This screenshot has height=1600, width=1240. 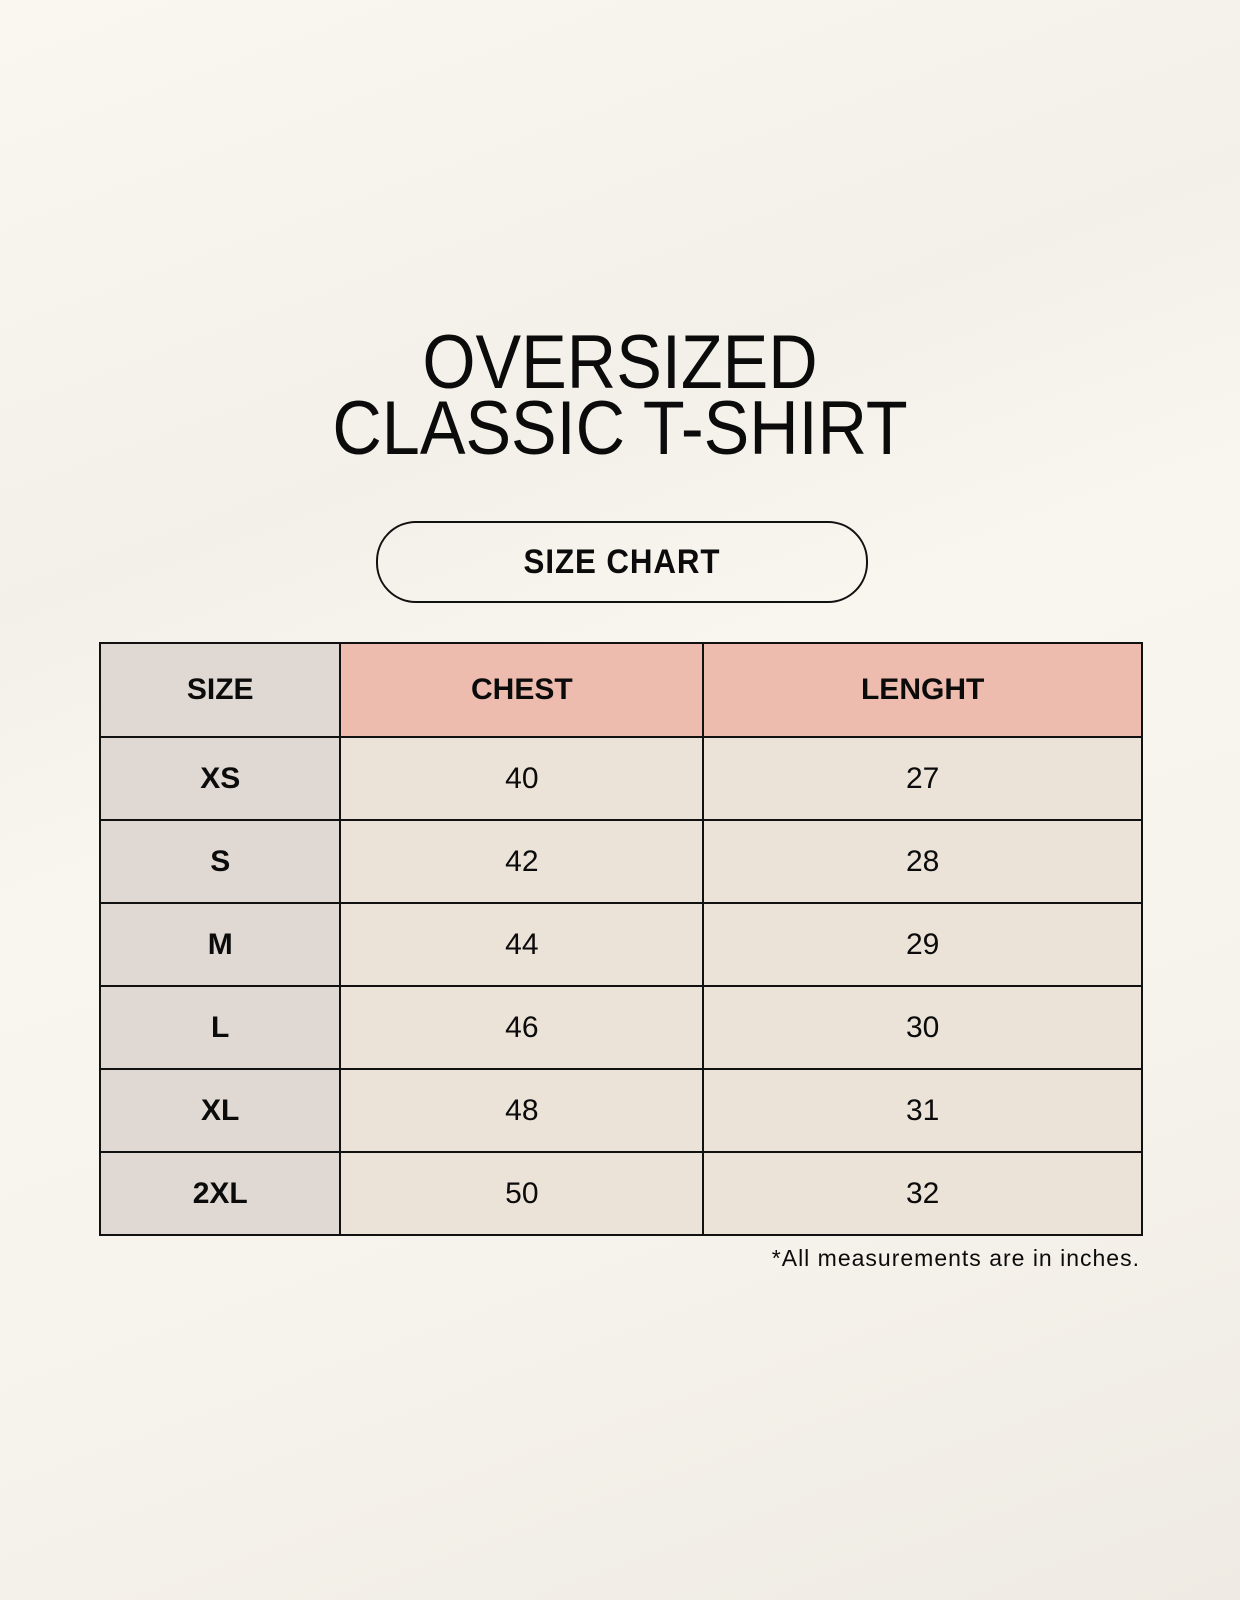 What do you see at coordinates (955, 1258) in the screenshot?
I see `footnote: *All measurements are in inches.` at bounding box center [955, 1258].